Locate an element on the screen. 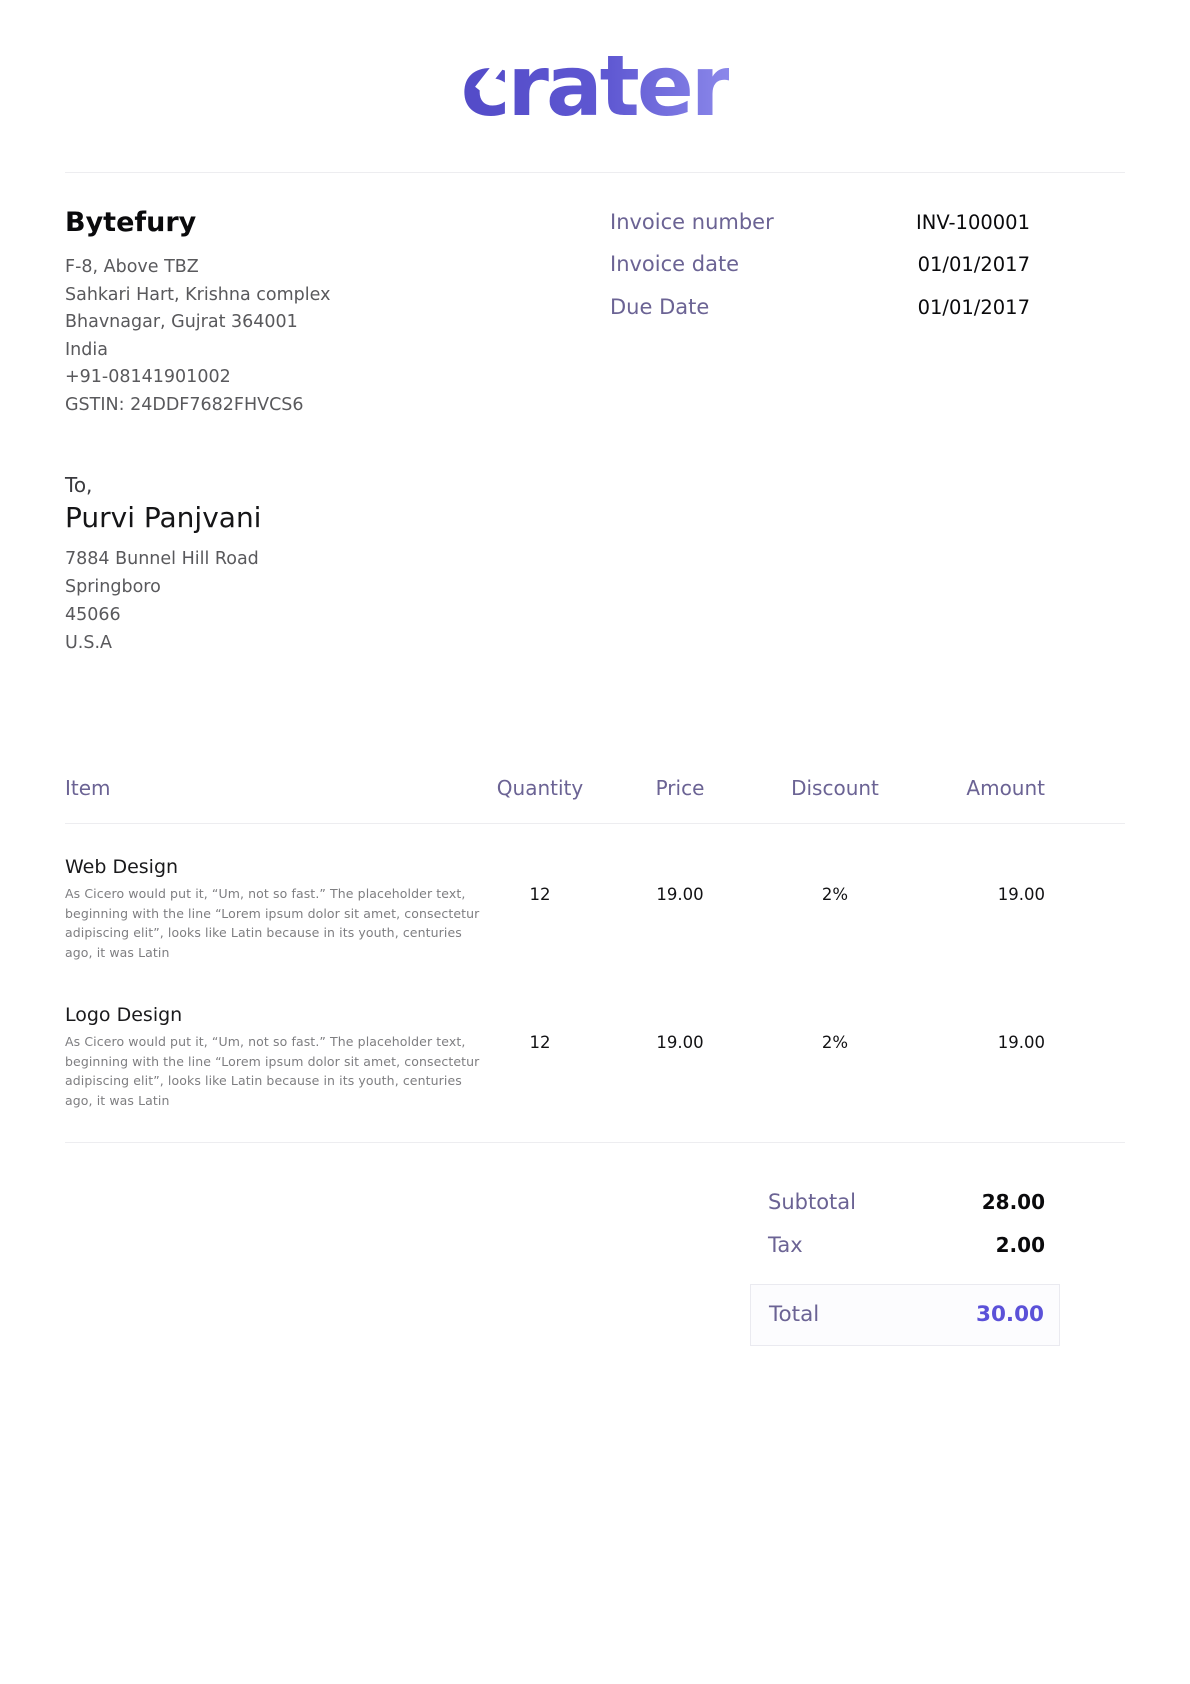 The width and height of the screenshot is (1190, 1684). crater-logo: crater is located at coordinates (595, 86).